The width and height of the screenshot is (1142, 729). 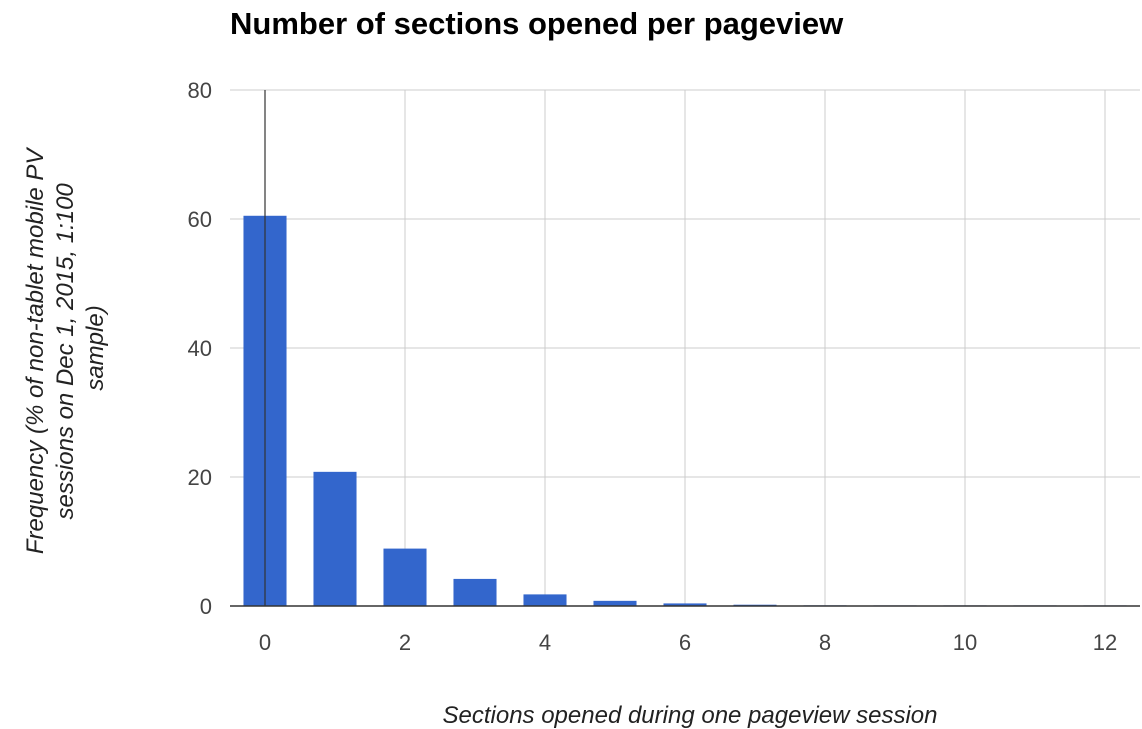 What do you see at coordinates (200, 90) in the screenshot?
I see `y-tick-label: 80` at bounding box center [200, 90].